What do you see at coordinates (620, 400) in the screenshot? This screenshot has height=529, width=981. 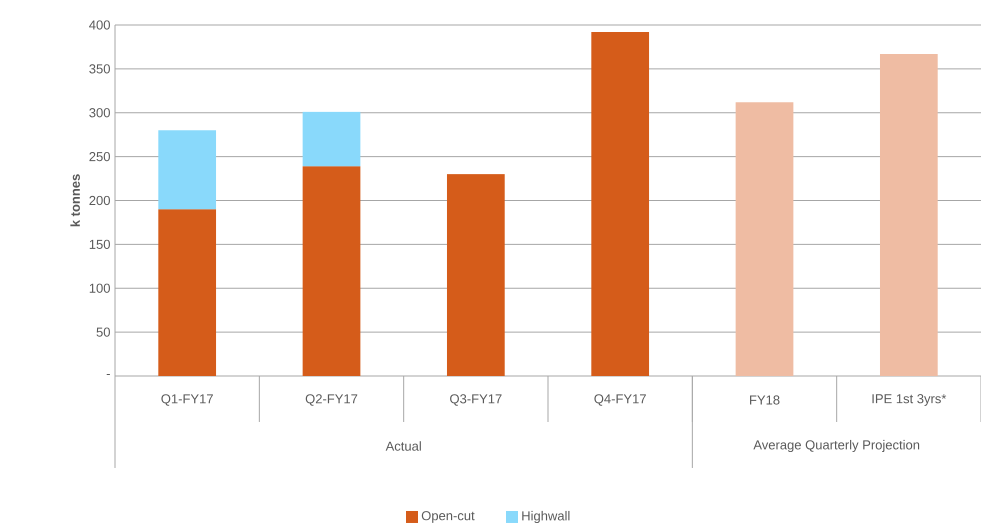 I see `x-tick-label: Q4-FY17` at bounding box center [620, 400].